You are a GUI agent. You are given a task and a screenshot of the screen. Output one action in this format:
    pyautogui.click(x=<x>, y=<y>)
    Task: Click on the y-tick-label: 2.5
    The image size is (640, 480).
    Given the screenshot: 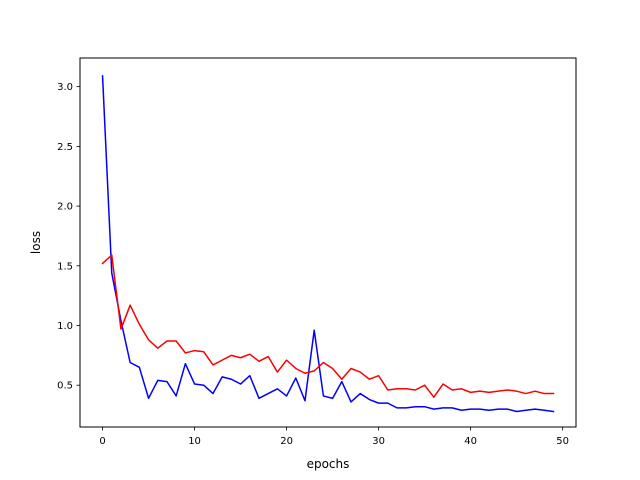 What is the action you would take?
    pyautogui.click(x=65, y=147)
    